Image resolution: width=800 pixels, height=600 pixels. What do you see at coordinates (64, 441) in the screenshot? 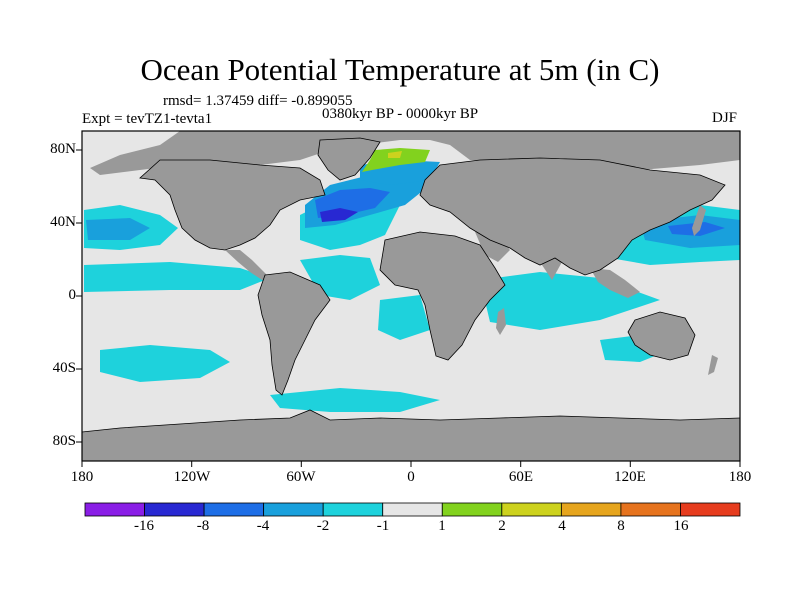
I see `lat-label-80s: 80S` at bounding box center [64, 441].